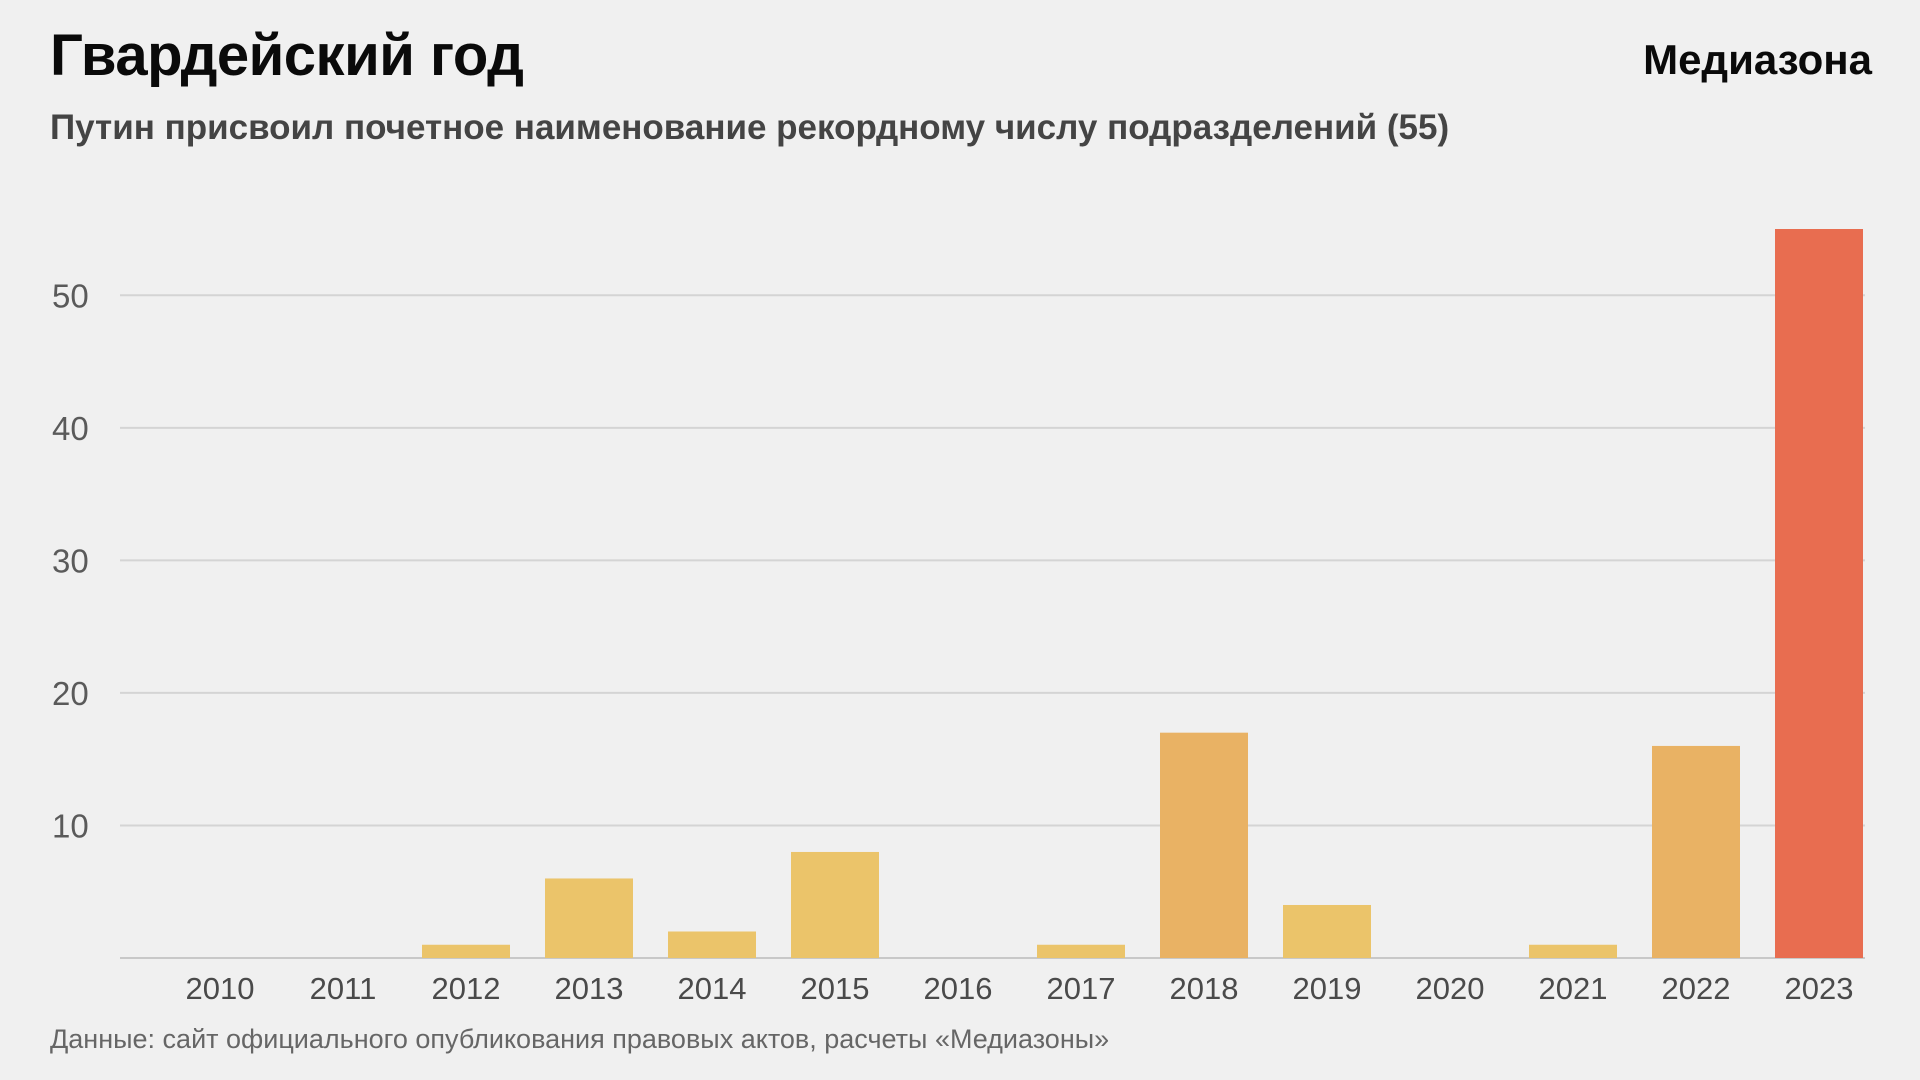 This screenshot has height=1080, width=1920. I want to click on bar-2019, so click(1327, 931).